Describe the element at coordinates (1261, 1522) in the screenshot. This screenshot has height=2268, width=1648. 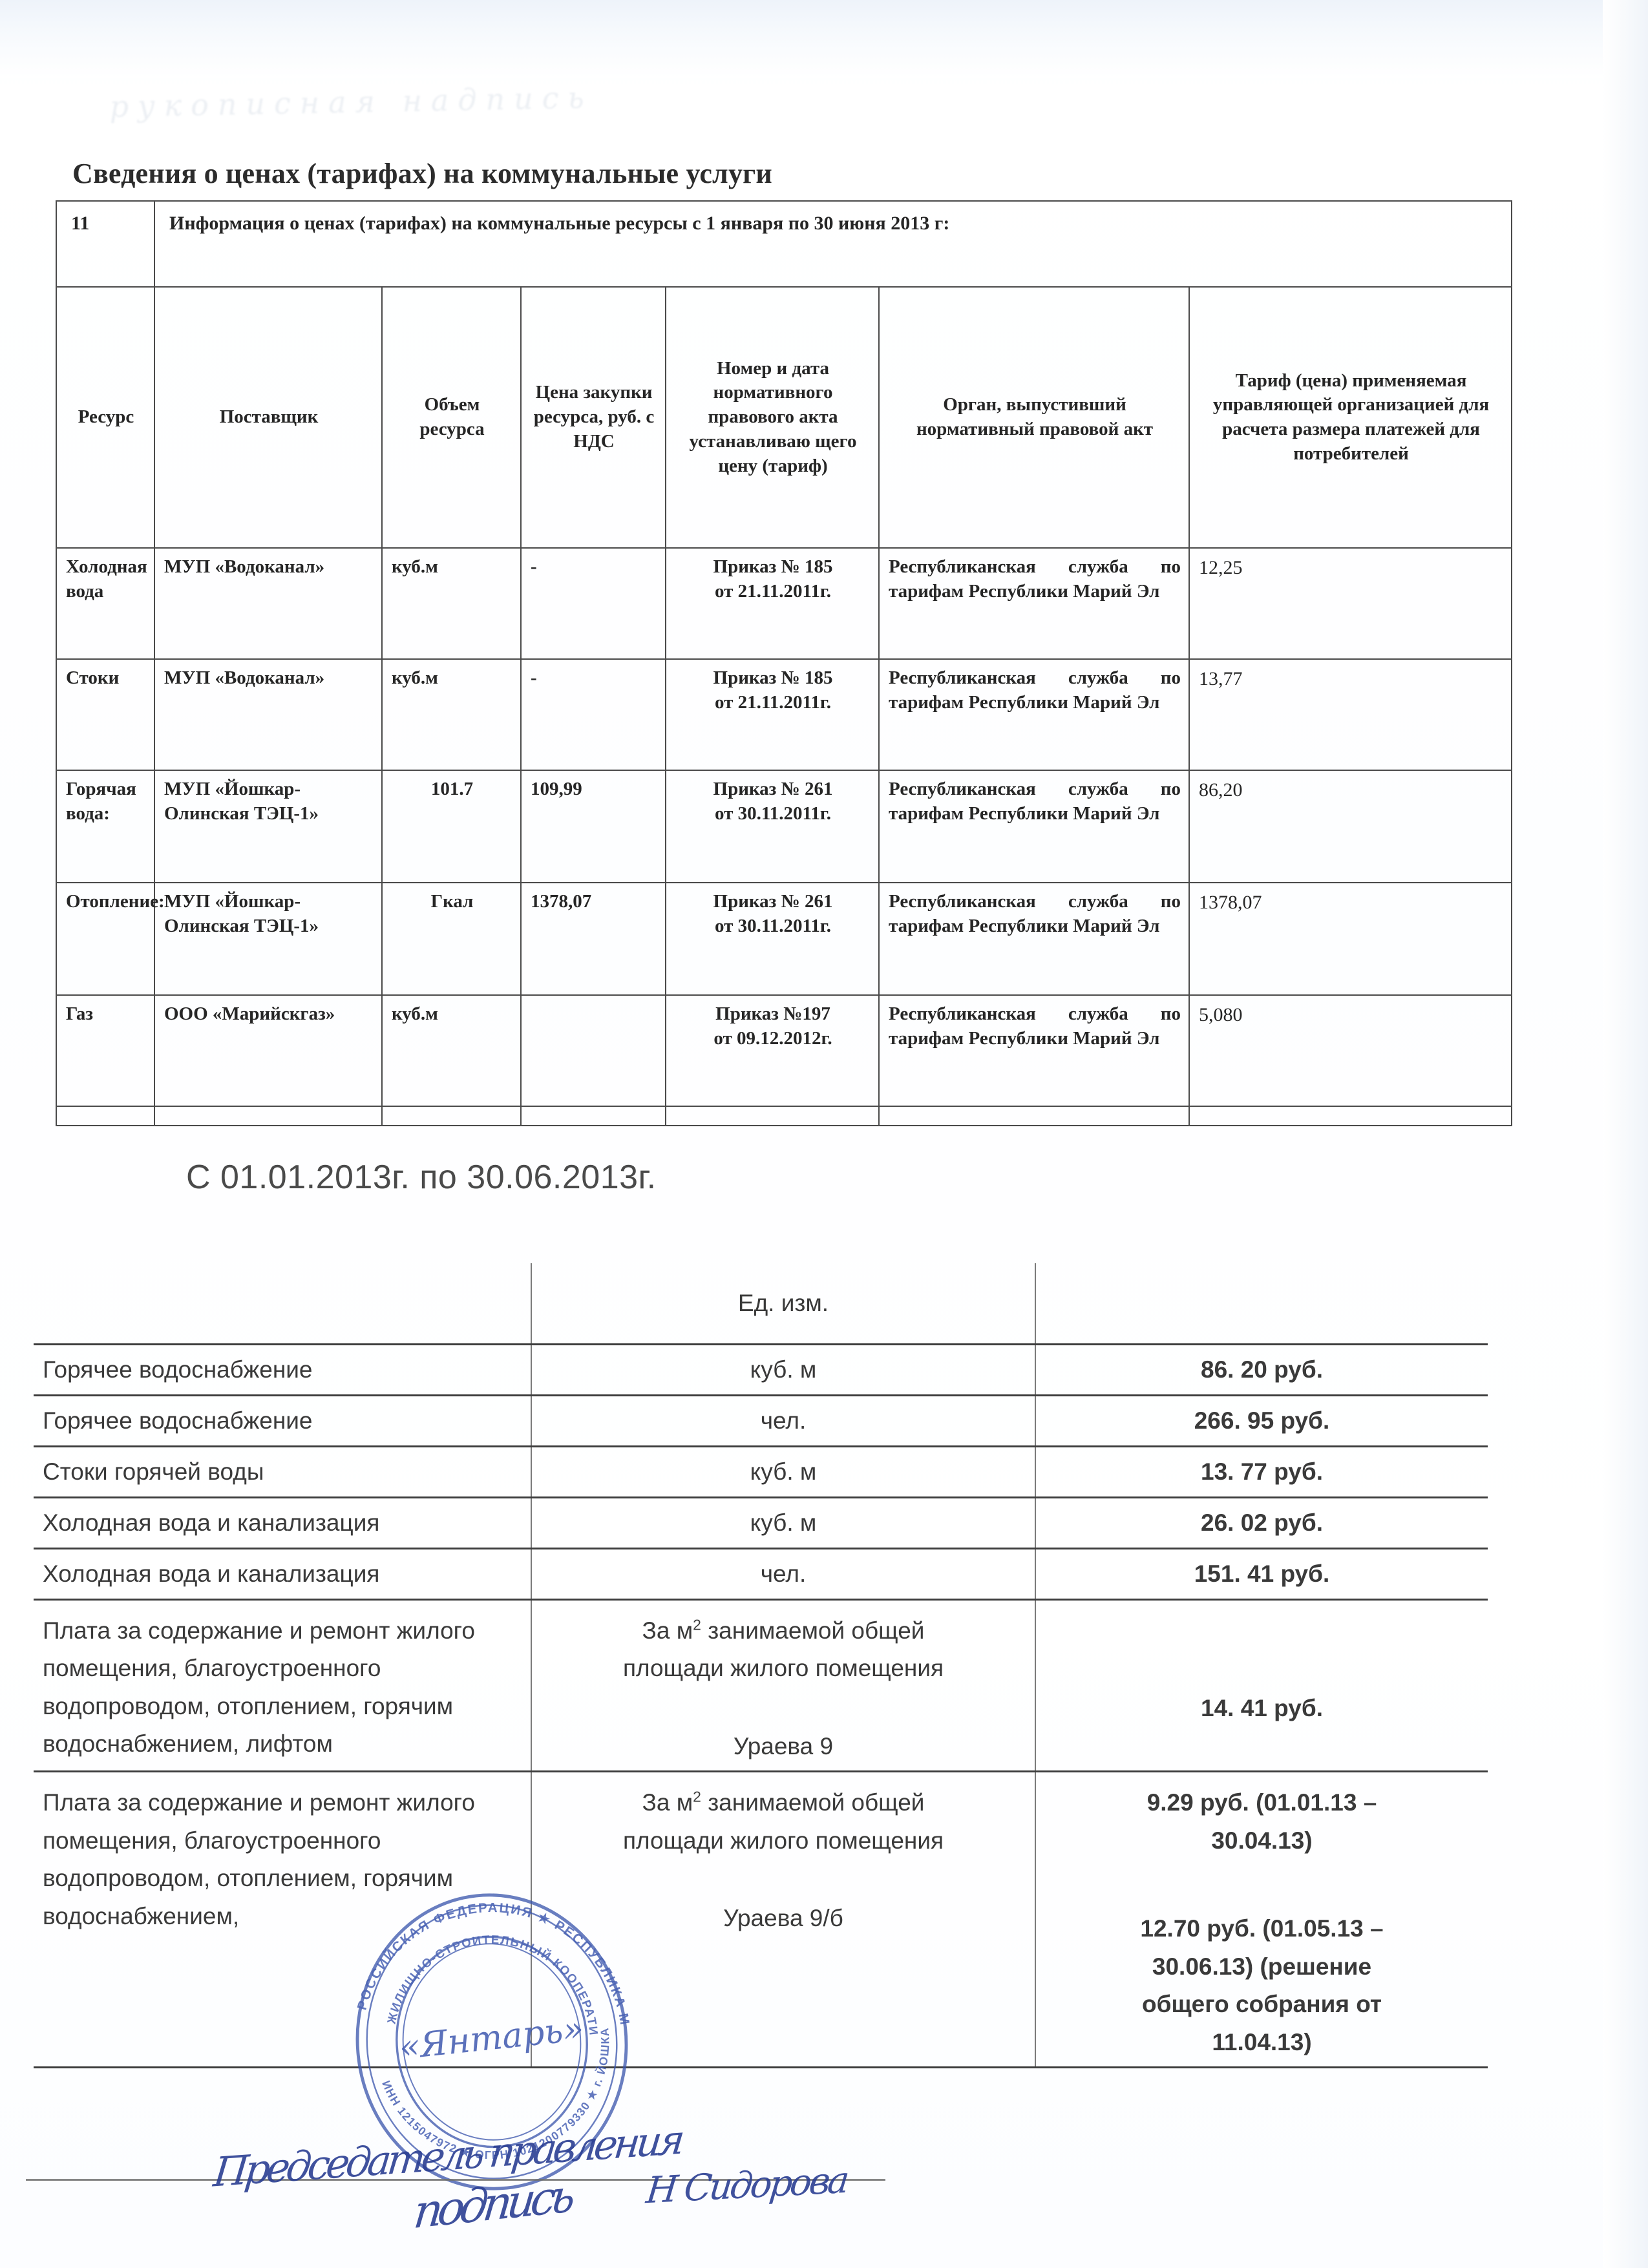
I see `cell2-price: 26. 02 руб.` at that location.